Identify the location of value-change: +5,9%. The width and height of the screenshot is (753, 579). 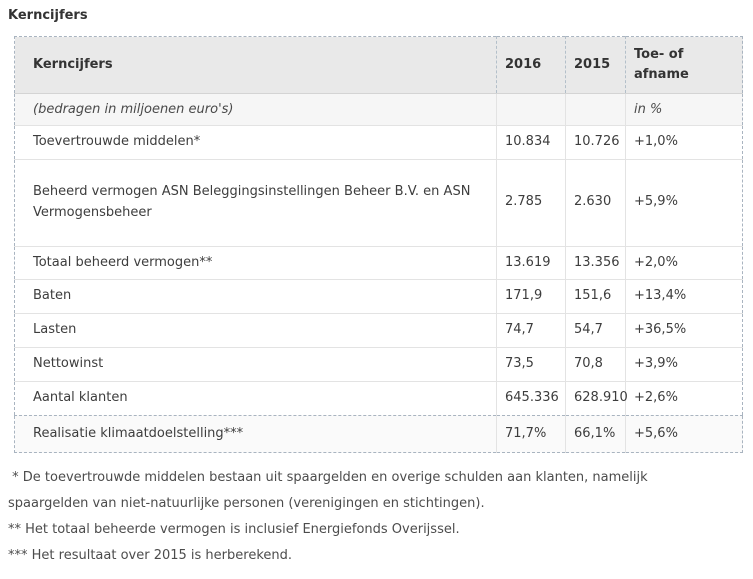
(684, 203).